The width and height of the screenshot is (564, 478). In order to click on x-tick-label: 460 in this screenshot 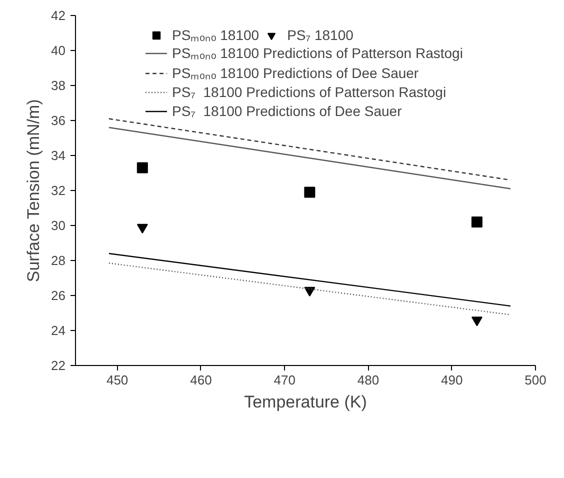, I will do `click(201, 380)`.